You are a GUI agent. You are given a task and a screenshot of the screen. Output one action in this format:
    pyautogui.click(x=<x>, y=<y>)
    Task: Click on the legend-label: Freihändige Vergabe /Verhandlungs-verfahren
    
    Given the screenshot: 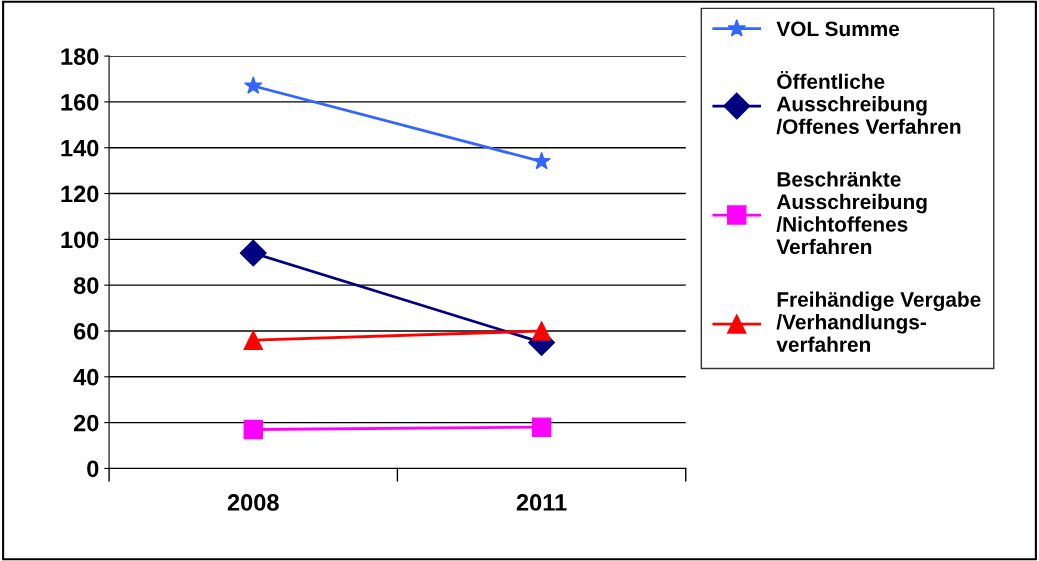 What is the action you would take?
    pyautogui.click(x=878, y=321)
    